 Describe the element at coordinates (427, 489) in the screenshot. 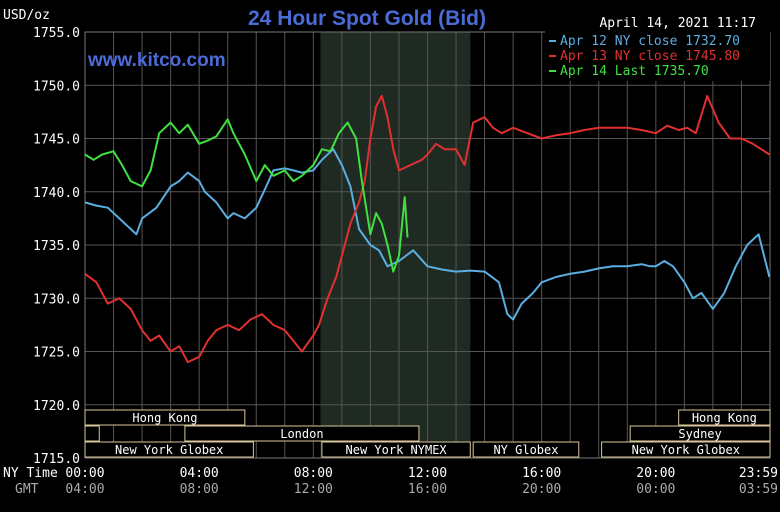

I see `x-tick-label-gmt: 16:00` at that location.